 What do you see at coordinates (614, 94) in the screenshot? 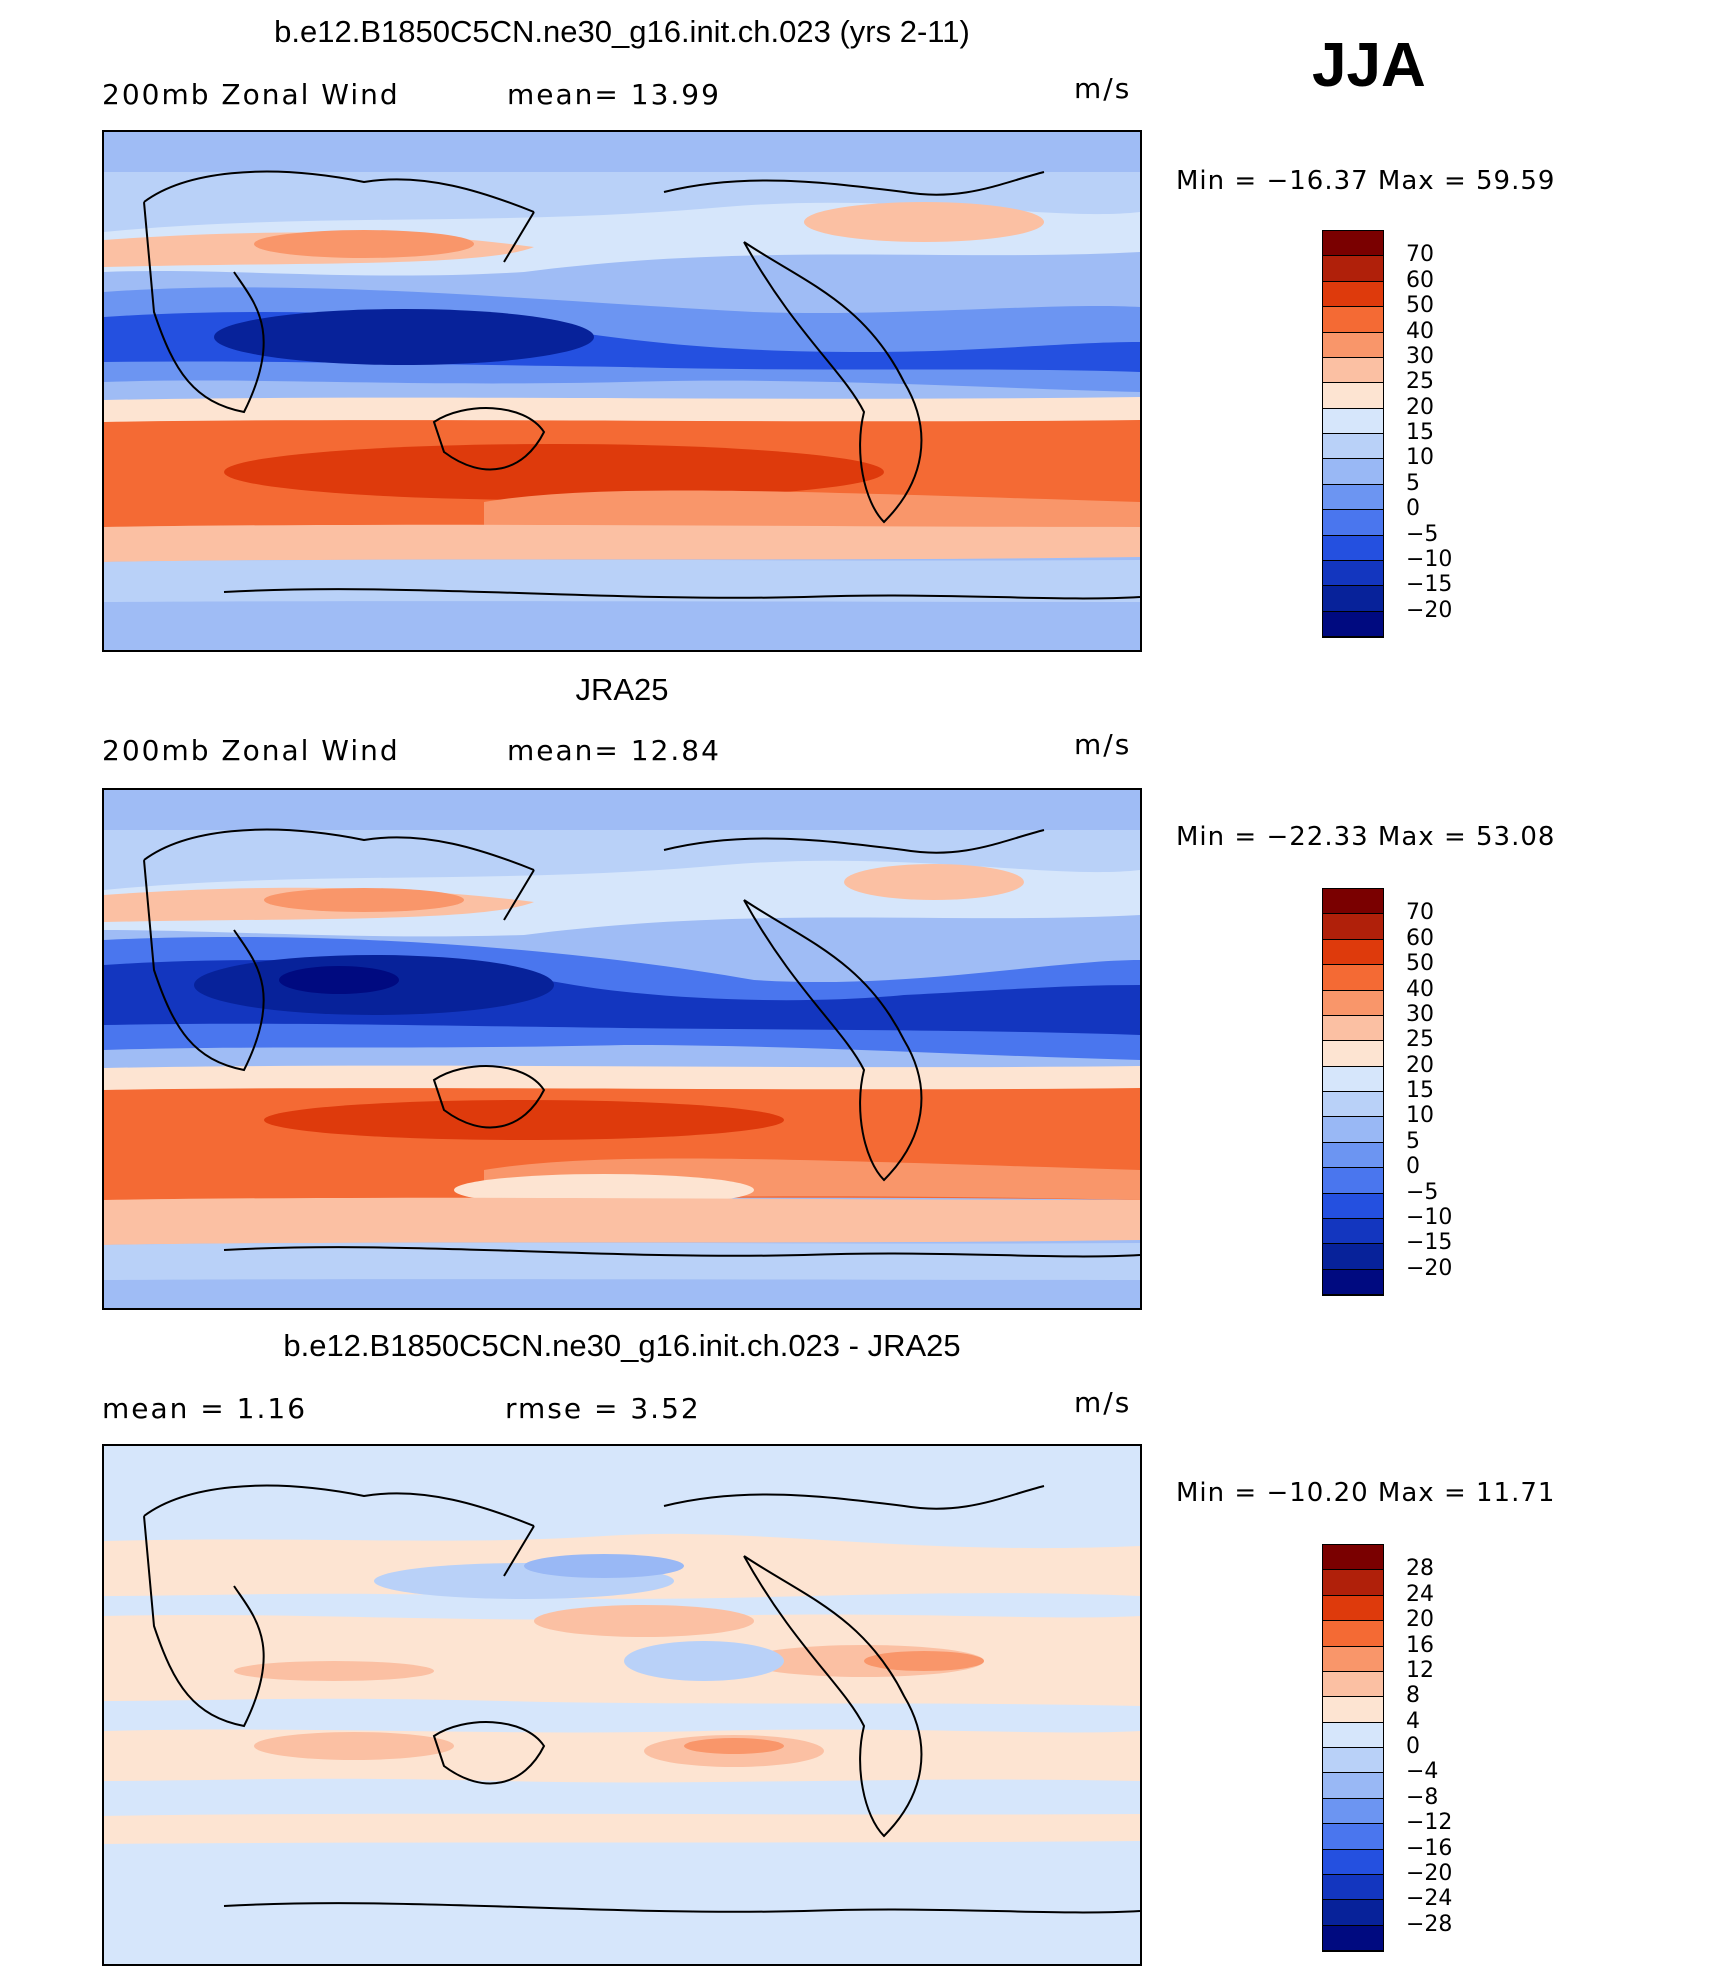
I see `panel-model-mean-label: mean= 13.99` at bounding box center [614, 94].